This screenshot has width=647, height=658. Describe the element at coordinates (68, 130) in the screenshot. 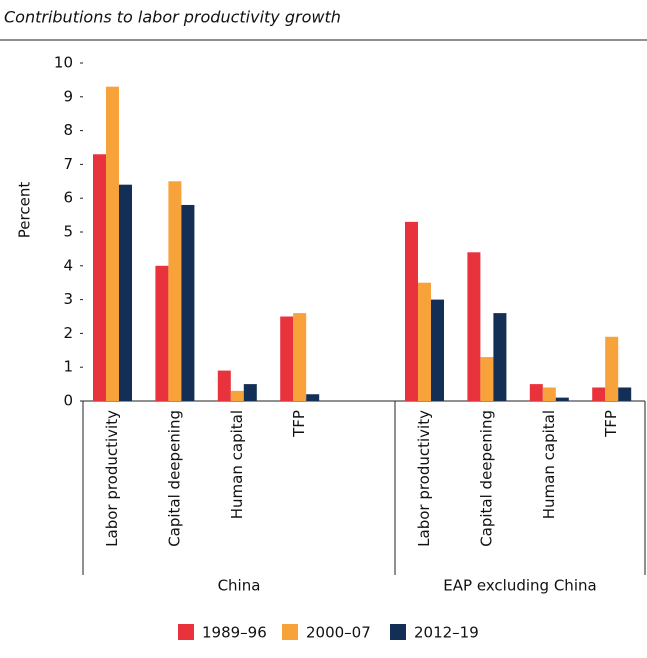

I see `y-tick-label: 8` at that location.